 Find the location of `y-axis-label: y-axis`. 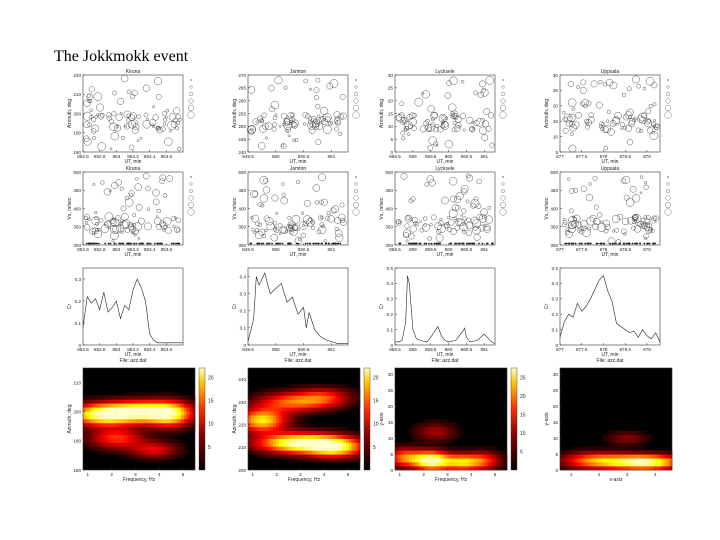

y-axis-label: y-axis is located at coordinates (547, 419).